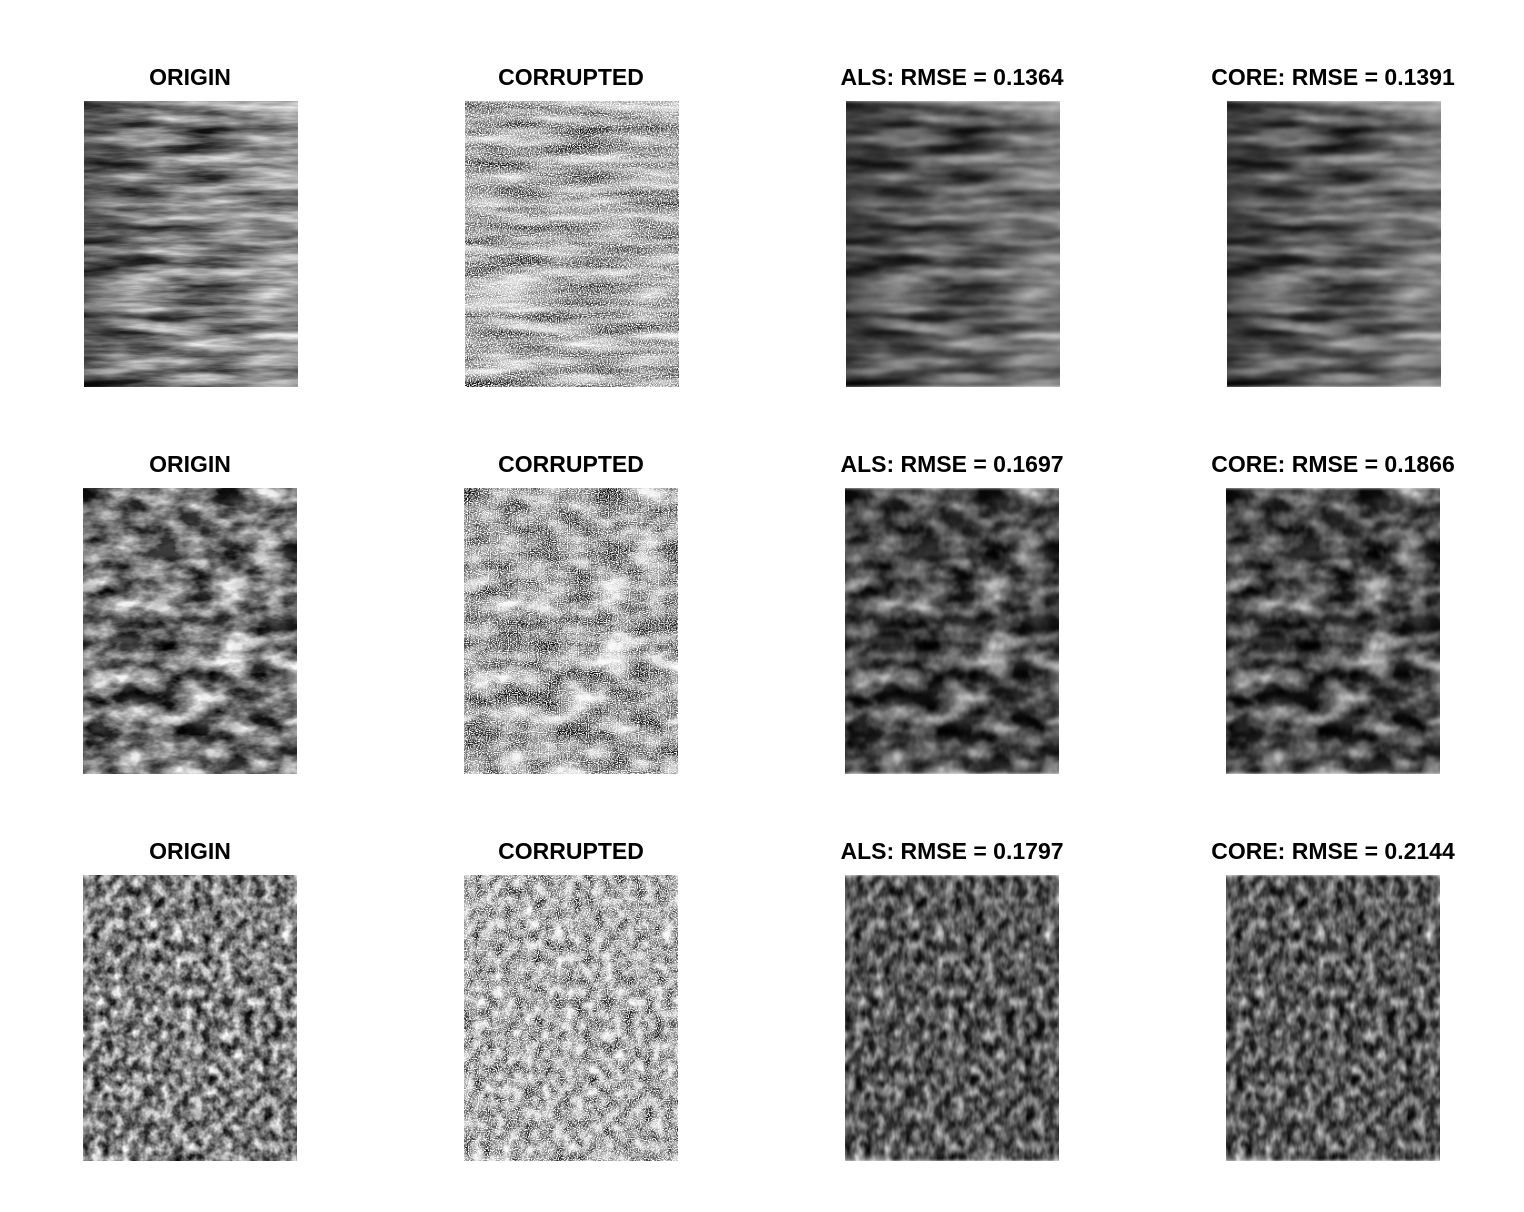  I want to click on image-als-r1, so click(953, 244).